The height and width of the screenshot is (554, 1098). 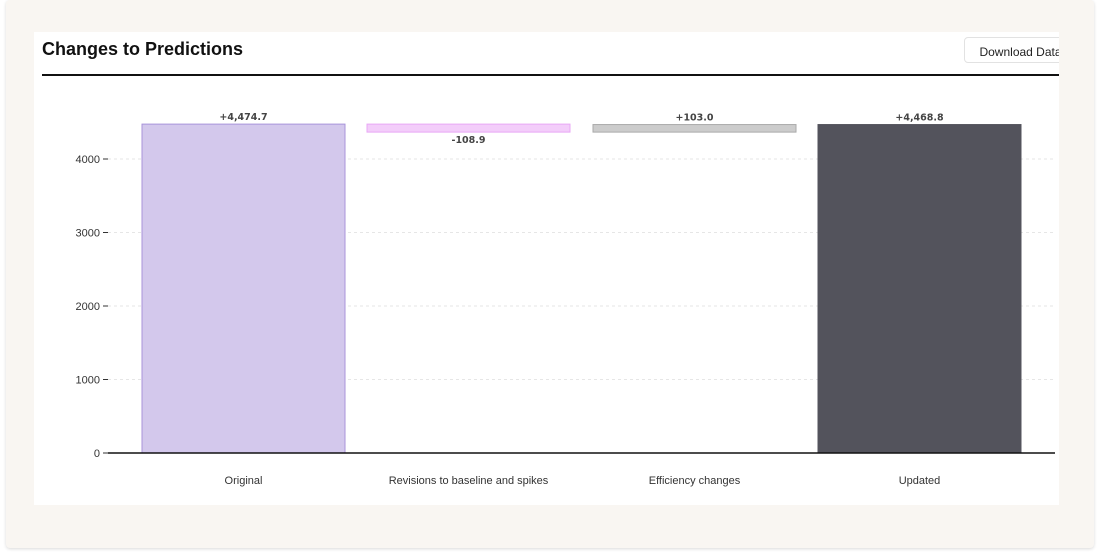 I want to click on x-tick-label: Efficiency changes, so click(x=695, y=481).